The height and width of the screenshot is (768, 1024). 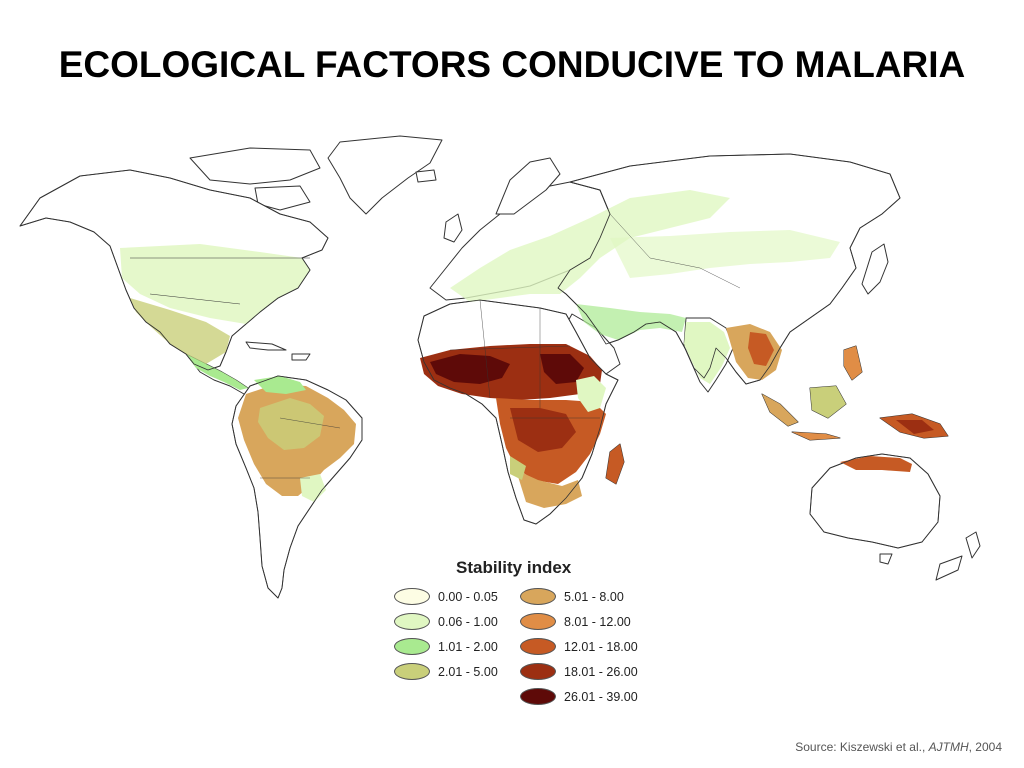 I want to click on legend-item: 0.00 - 0.05, so click(x=446, y=596).